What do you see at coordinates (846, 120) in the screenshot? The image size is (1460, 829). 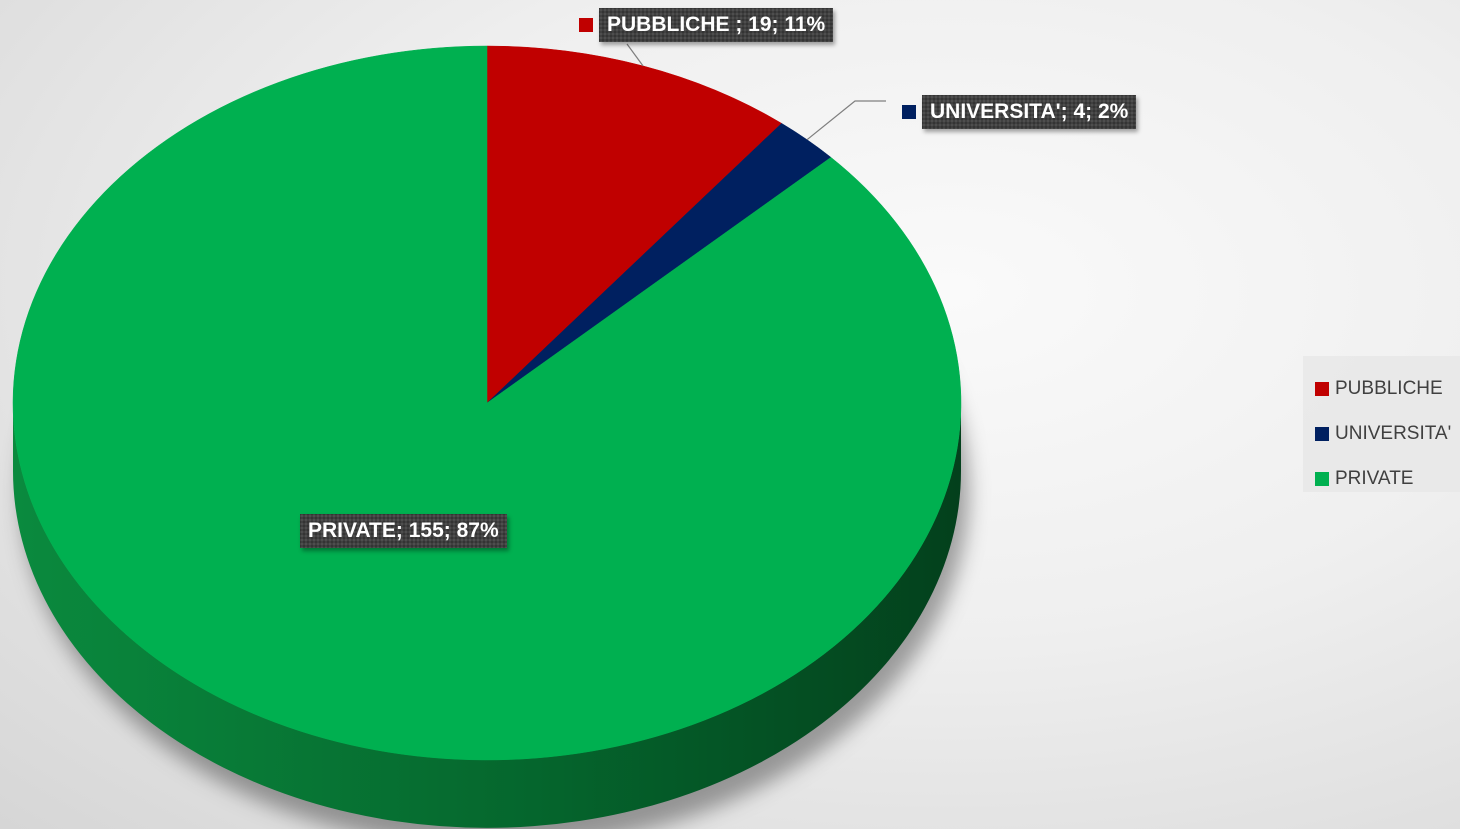 I see `leader-line-universita` at bounding box center [846, 120].